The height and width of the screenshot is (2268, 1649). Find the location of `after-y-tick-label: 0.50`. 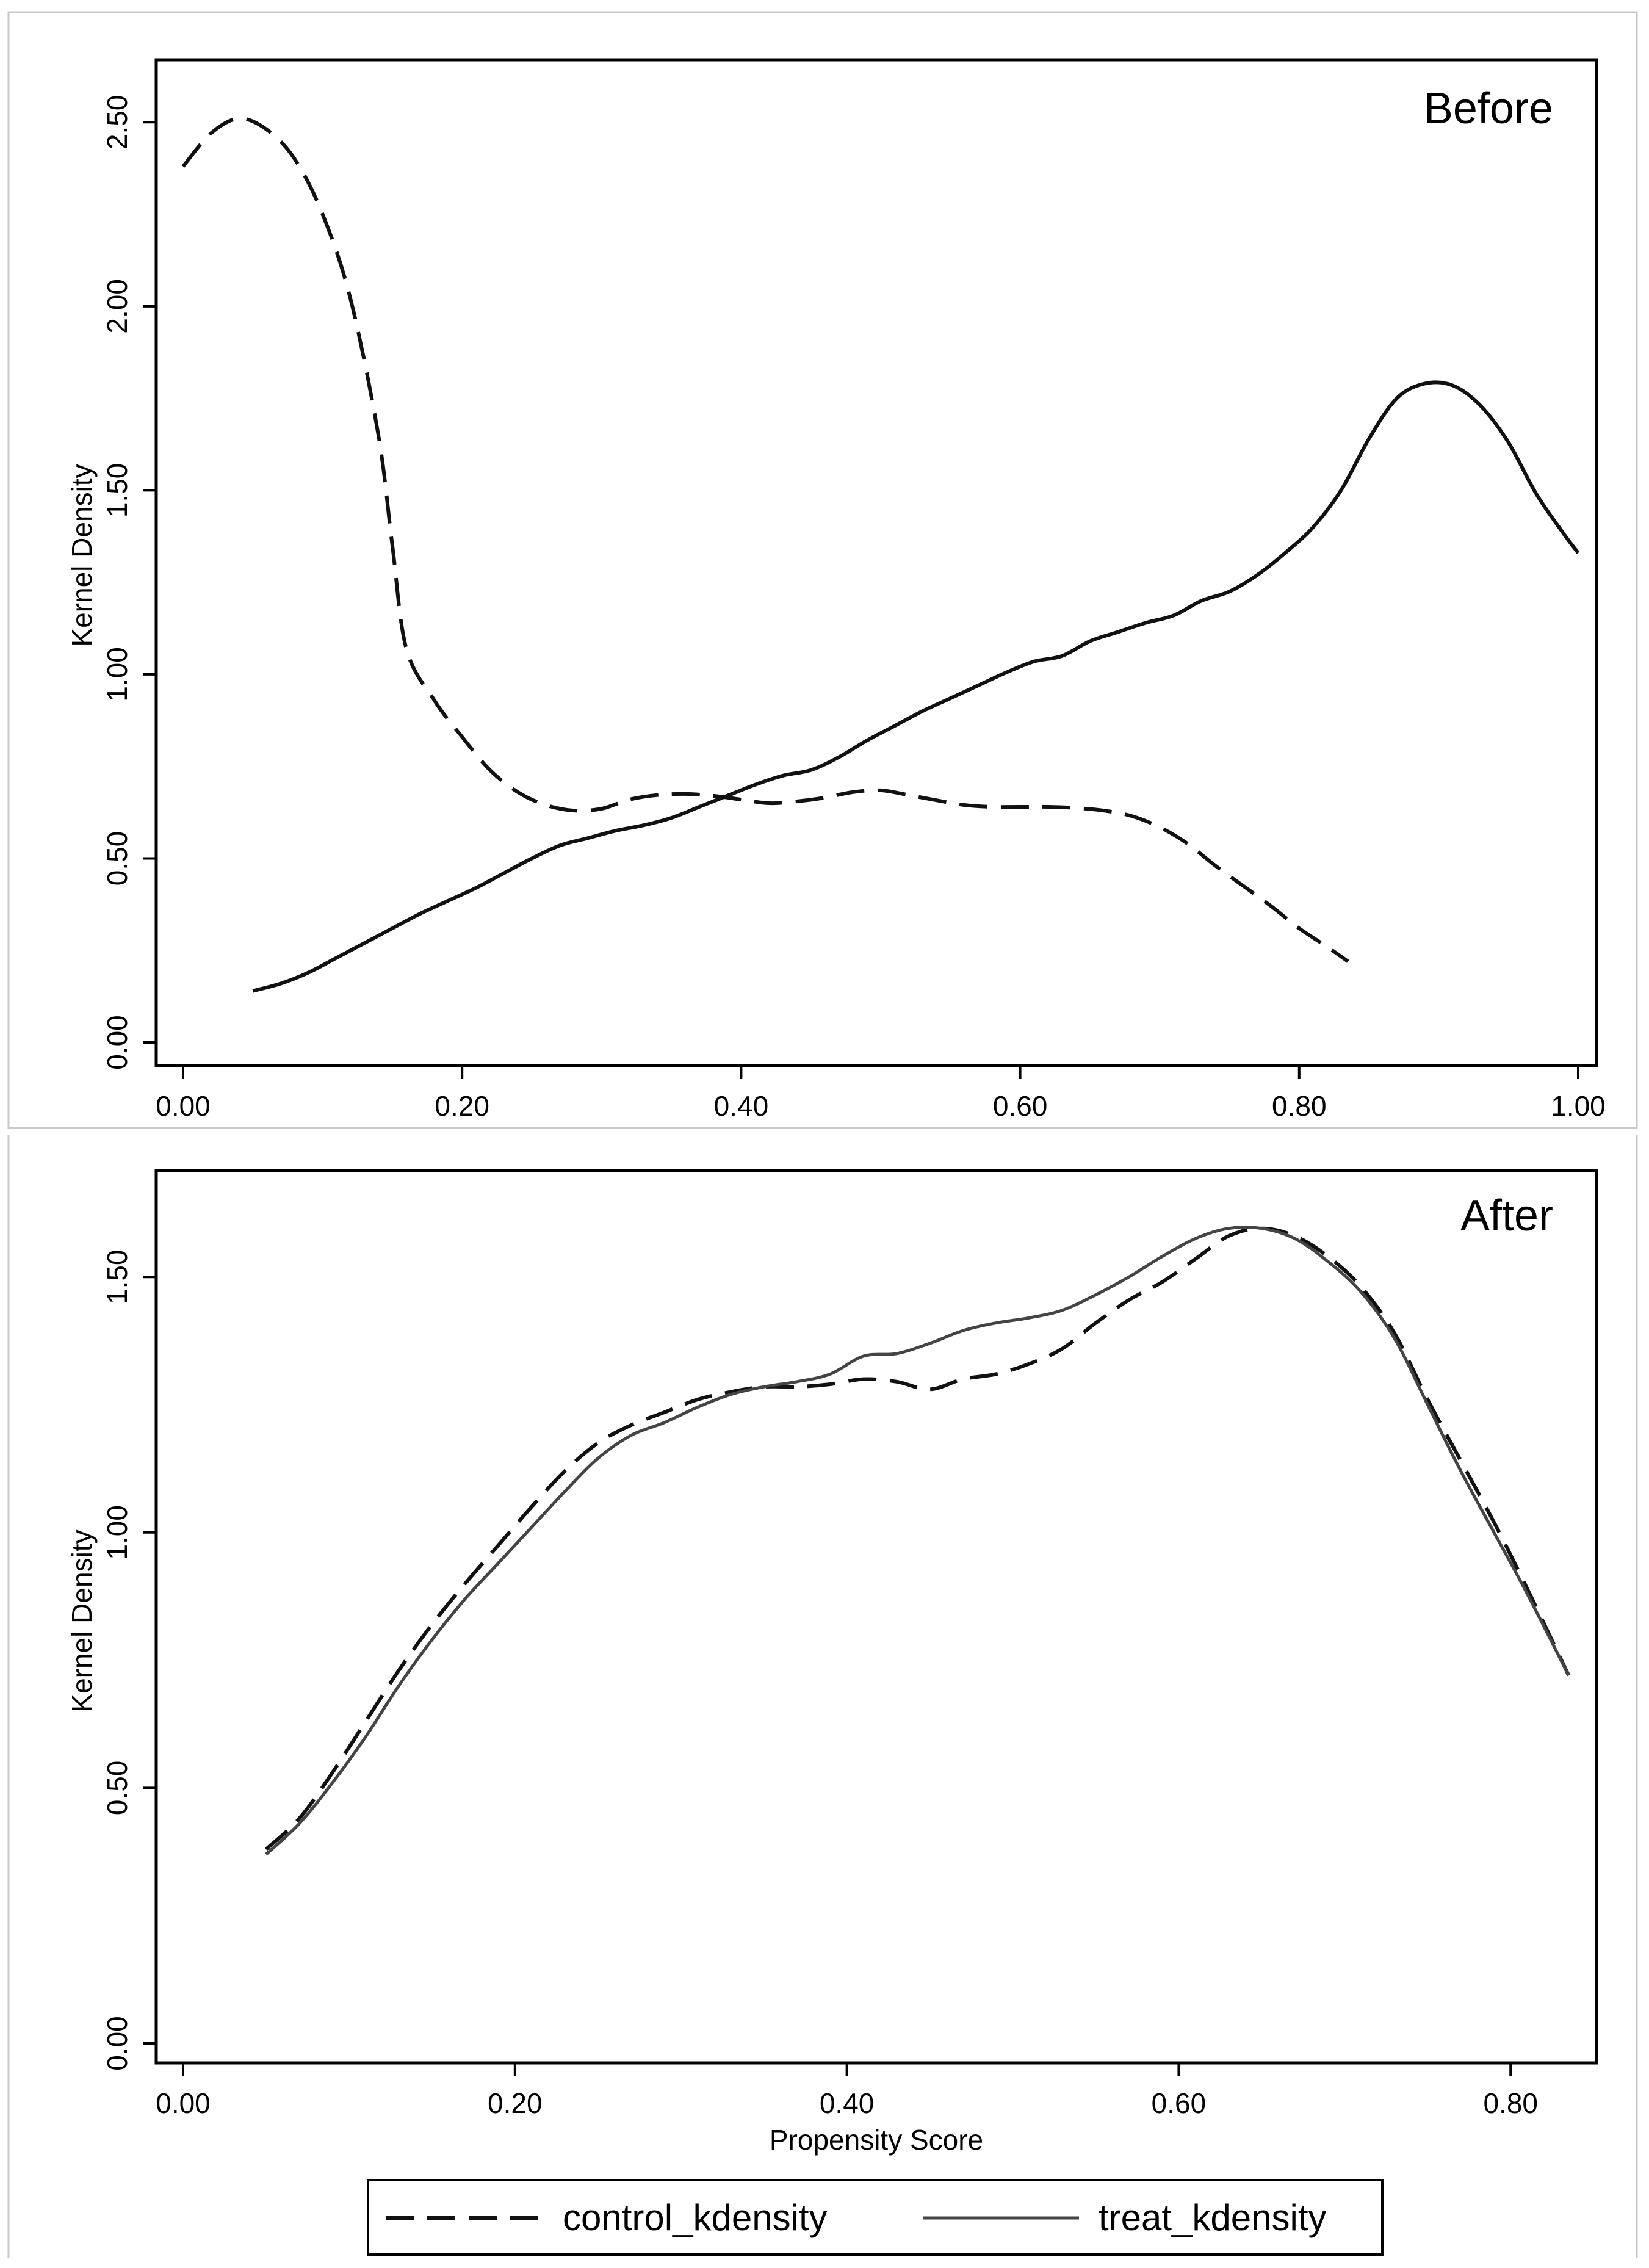

after-y-tick-label: 0.50 is located at coordinates (117, 1788).